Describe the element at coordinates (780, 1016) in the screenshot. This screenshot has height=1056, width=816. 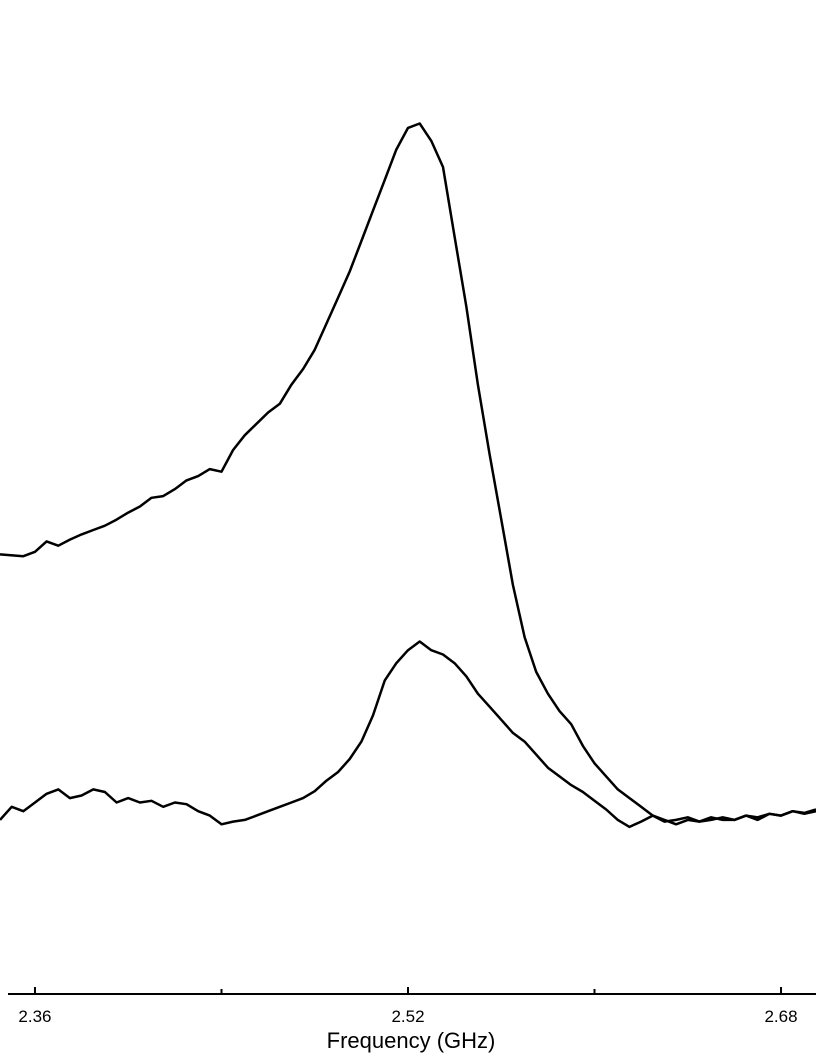
I see `x-tick-label: 2.68` at that location.